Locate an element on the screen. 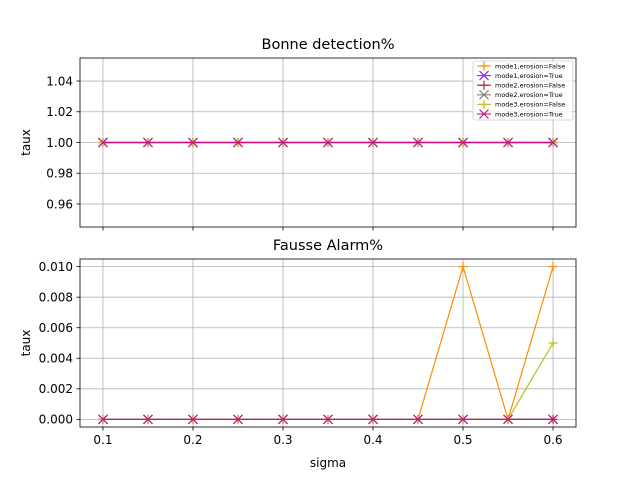  x-axis: 0.1 0.2 0.3 0.4 0.5 0.6 is located at coordinates (328, 437).